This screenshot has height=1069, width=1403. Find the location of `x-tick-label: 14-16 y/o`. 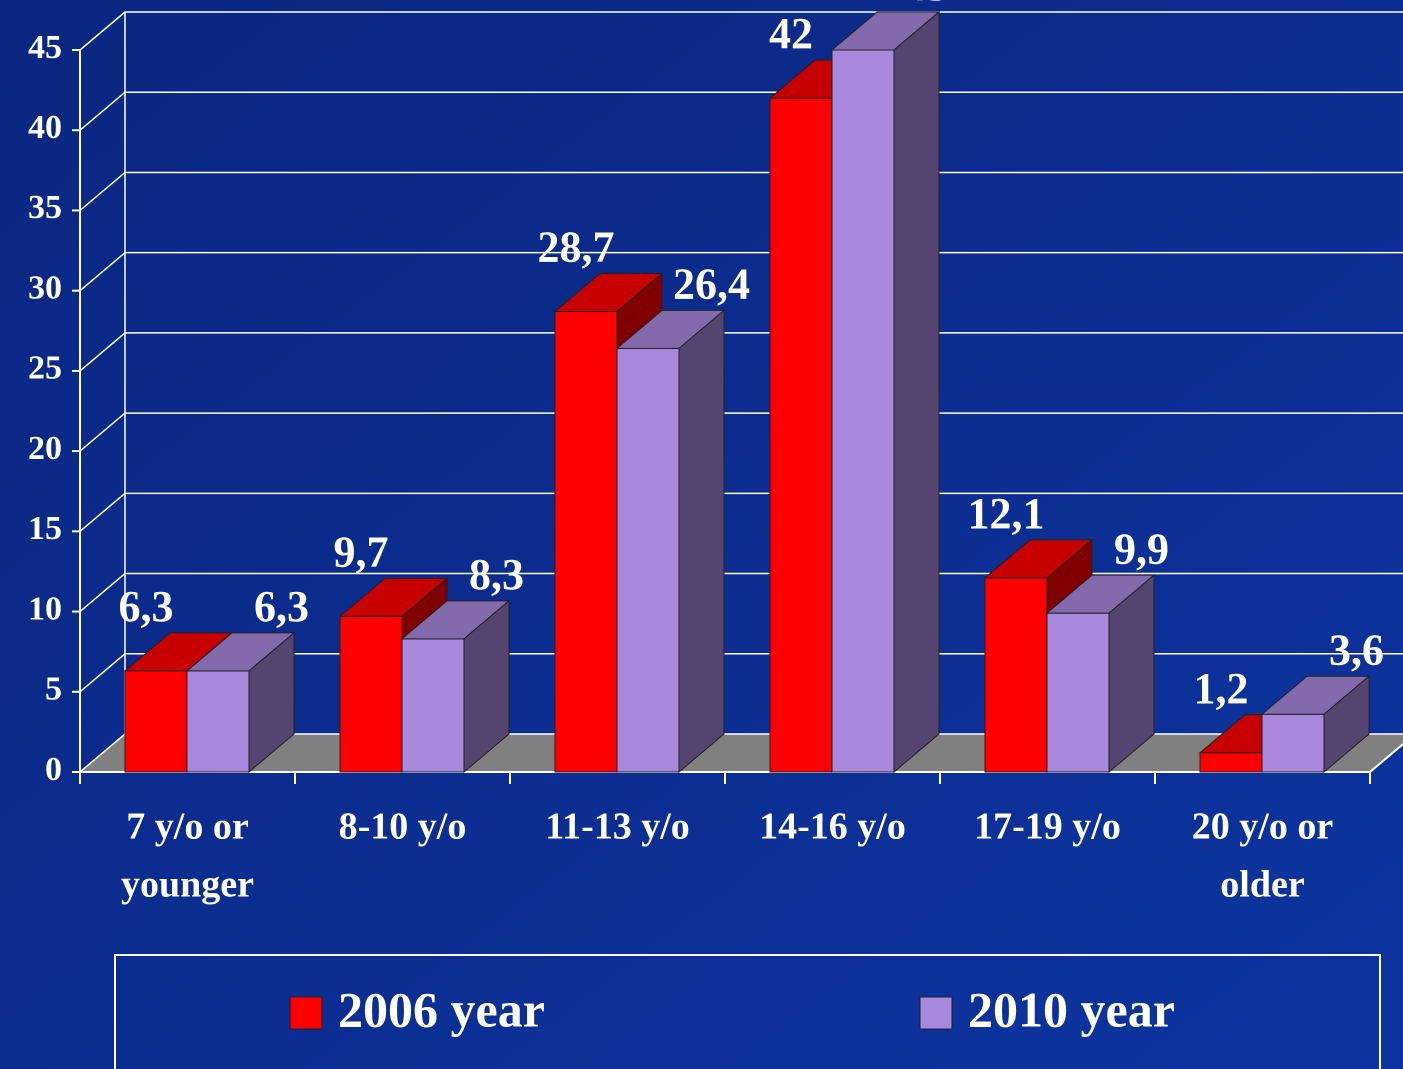

x-tick-label: 14-16 y/o is located at coordinates (832, 827).